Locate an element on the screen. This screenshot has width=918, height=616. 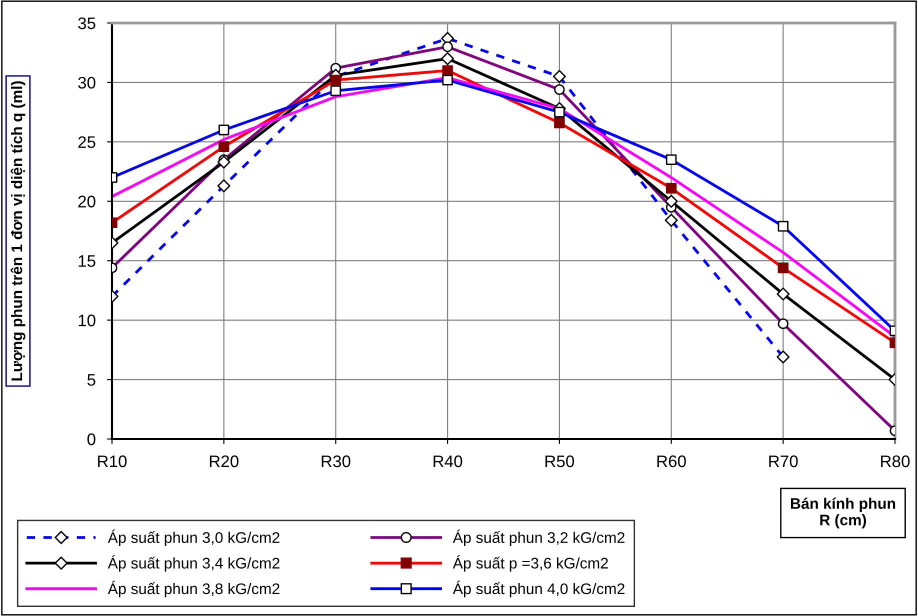
x-tick-label: R50 is located at coordinates (560, 461).